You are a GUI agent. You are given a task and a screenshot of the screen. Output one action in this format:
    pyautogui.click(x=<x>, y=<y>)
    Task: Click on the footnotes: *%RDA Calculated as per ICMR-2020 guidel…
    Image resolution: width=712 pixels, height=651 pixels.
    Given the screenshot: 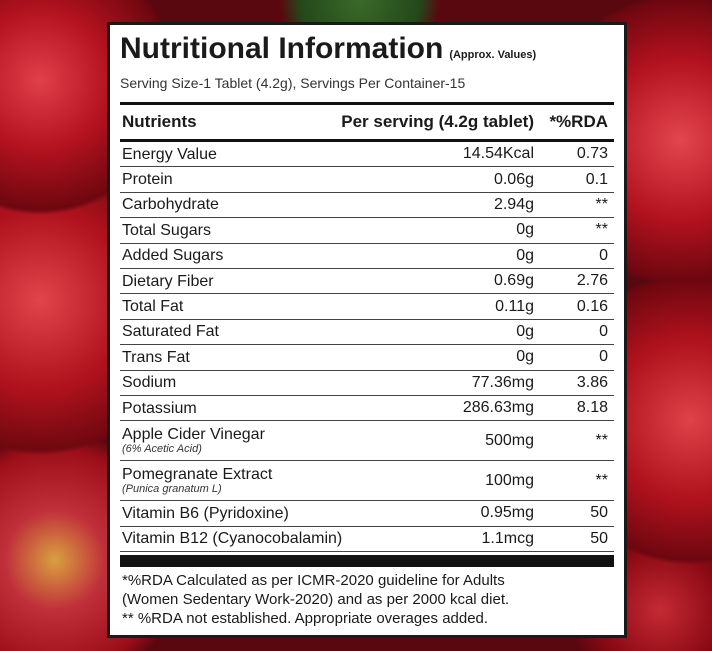 What is the action you would take?
    pyautogui.click(x=367, y=599)
    